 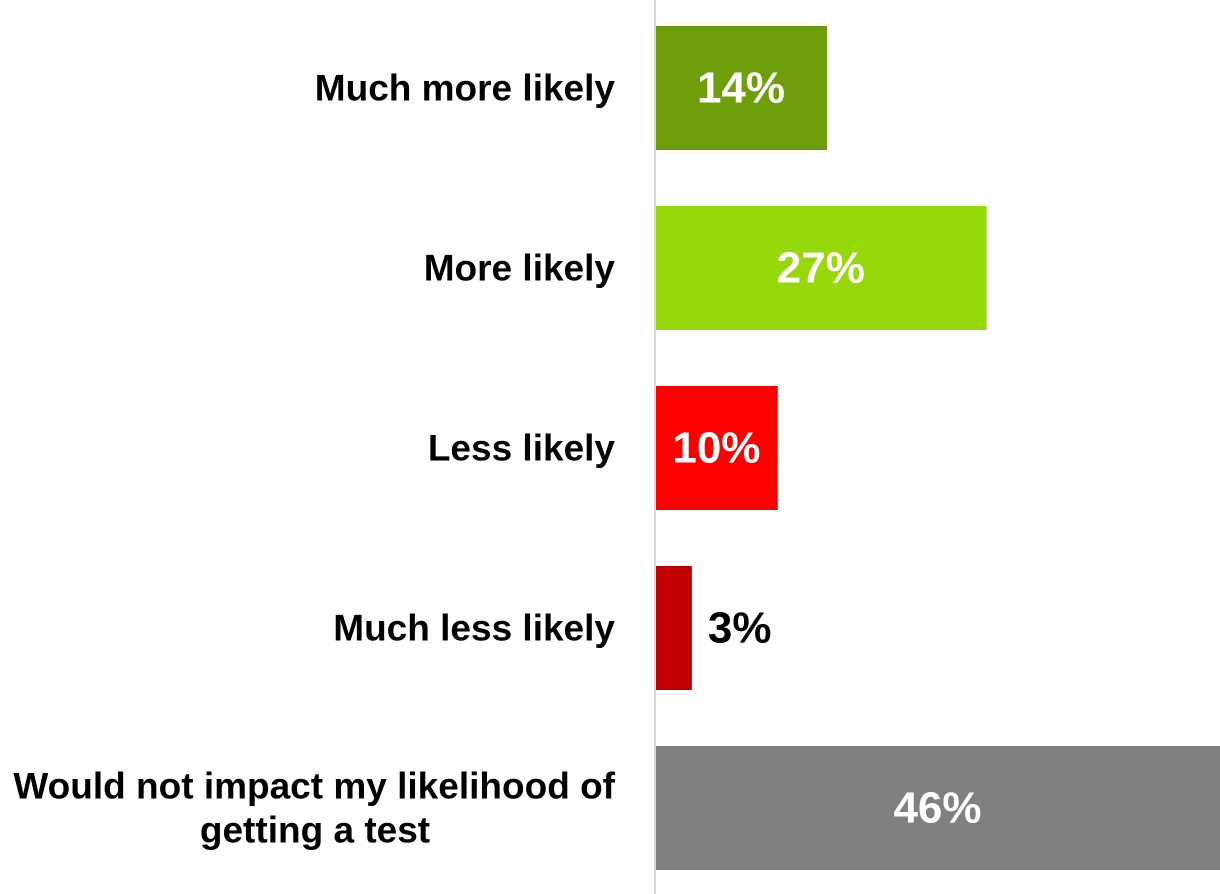 What do you see at coordinates (314, 786) in the screenshot?
I see `category-label-5-line-1: Would not impact my likelihood of` at bounding box center [314, 786].